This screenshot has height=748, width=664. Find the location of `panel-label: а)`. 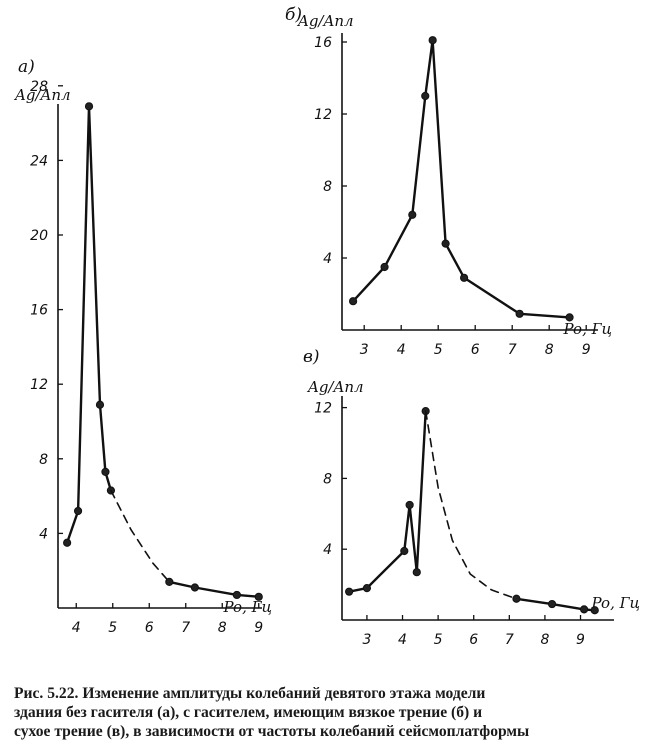

panel-label: а) is located at coordinates (26, 67).